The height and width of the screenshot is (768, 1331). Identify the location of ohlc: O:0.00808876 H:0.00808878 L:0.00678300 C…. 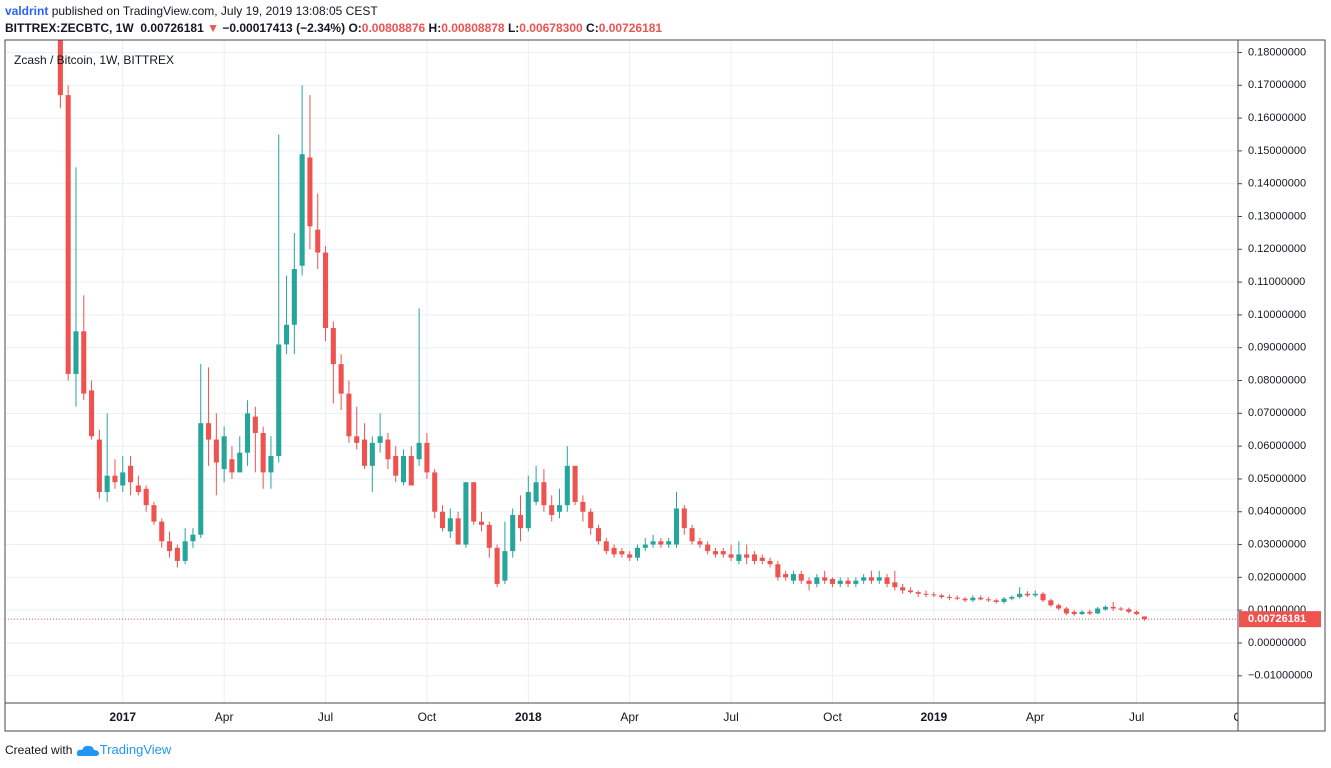
(505, 28).